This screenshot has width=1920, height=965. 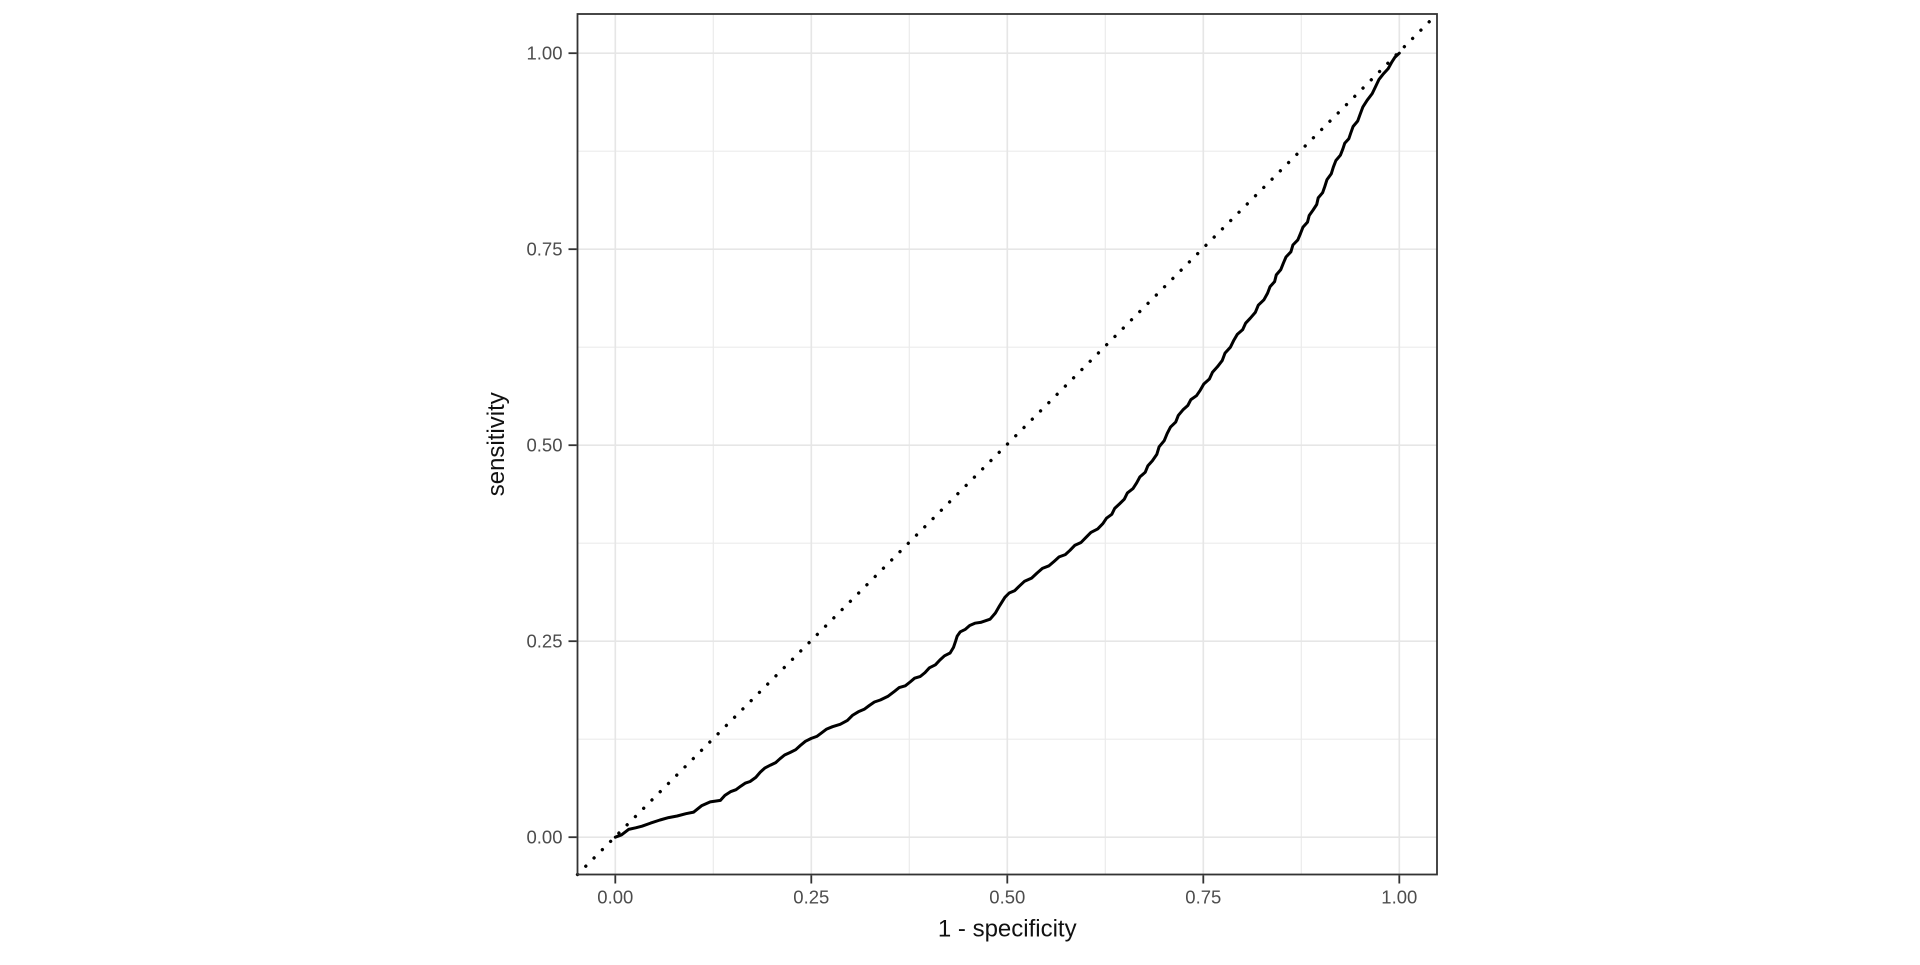 What do you see at coordinates (1007, 879) in the screenshot?
I see `x-axis-tick-marks` at bounding box center [1007, 879].